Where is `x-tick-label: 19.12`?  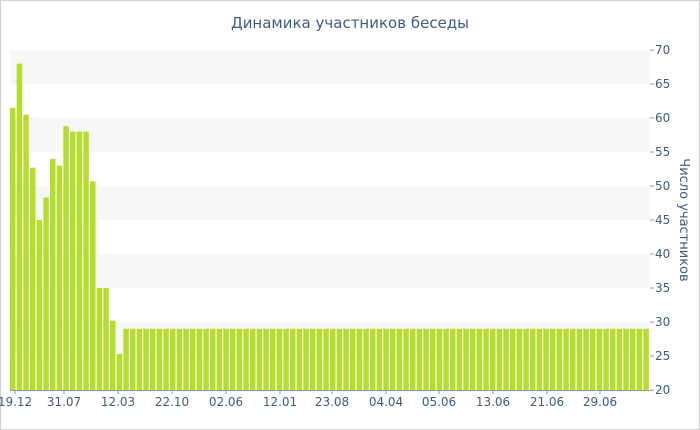
x-tick-label: 19.12 is located at coordinates (16, 402).